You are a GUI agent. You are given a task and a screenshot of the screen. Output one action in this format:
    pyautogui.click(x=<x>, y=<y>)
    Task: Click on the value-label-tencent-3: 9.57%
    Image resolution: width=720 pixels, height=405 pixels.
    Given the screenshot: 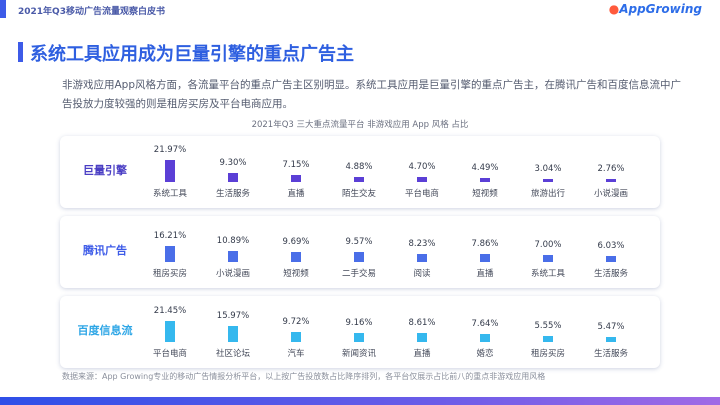 What is the action you would take?
    pyautogui.click(x=359, y=242)
    